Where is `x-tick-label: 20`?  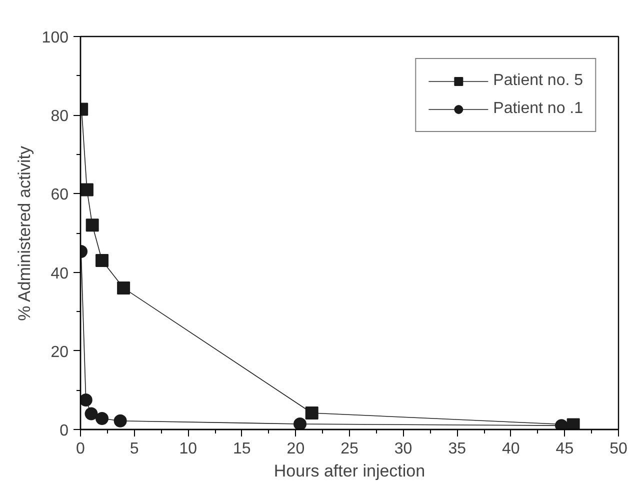 x-tick-label: 20 is located at coordinates (295, 449).